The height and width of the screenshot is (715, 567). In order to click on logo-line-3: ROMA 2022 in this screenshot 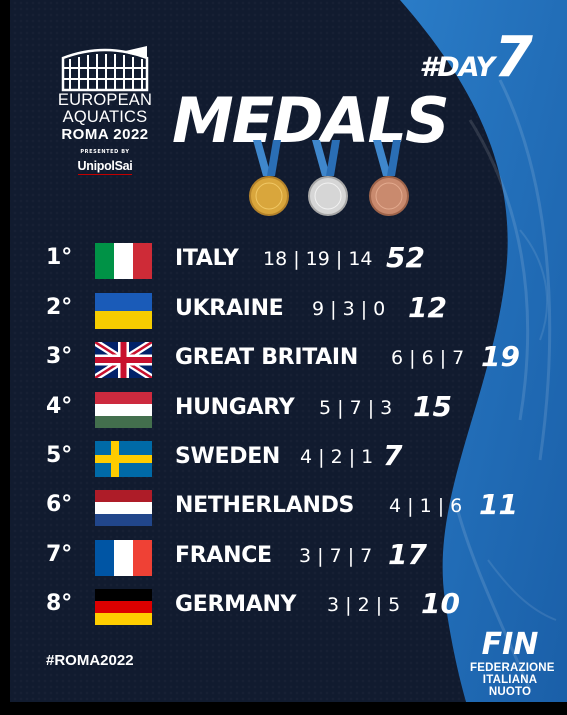, I will do `click(105, 134)`.